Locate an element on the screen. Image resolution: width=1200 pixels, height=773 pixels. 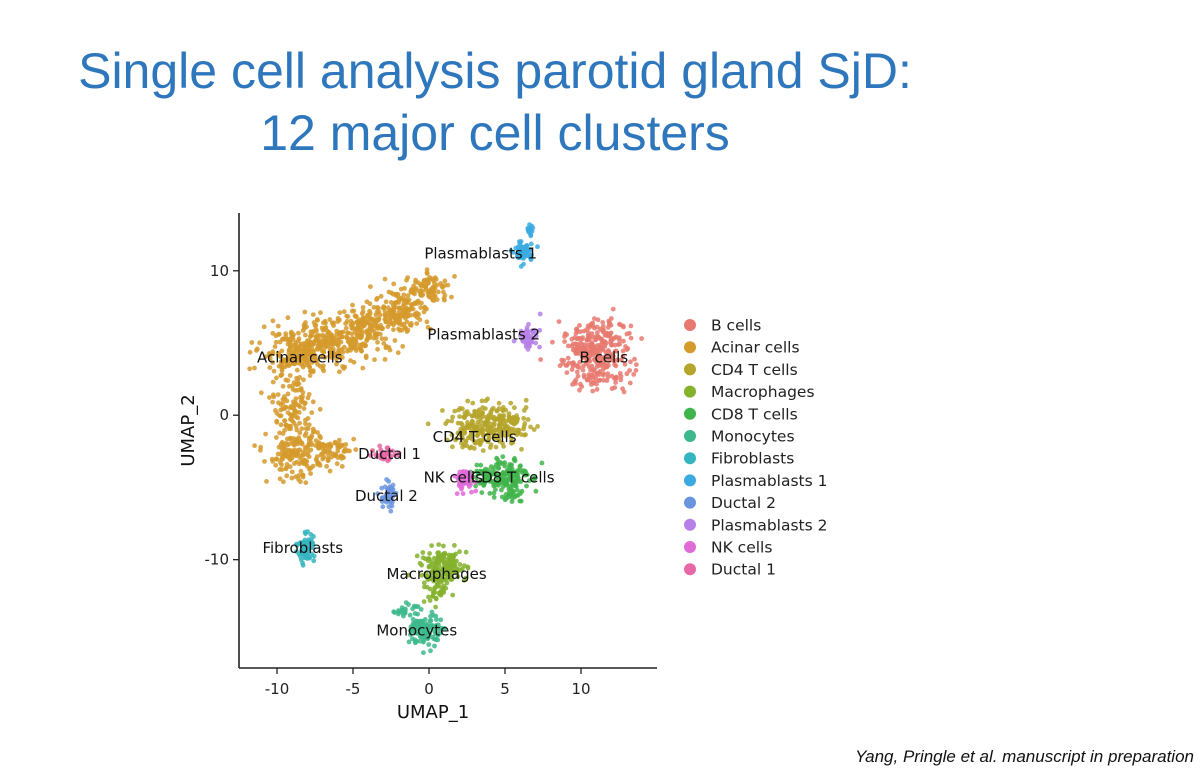
legend-item: Ductal 1 is located at coordinates (730, 570).